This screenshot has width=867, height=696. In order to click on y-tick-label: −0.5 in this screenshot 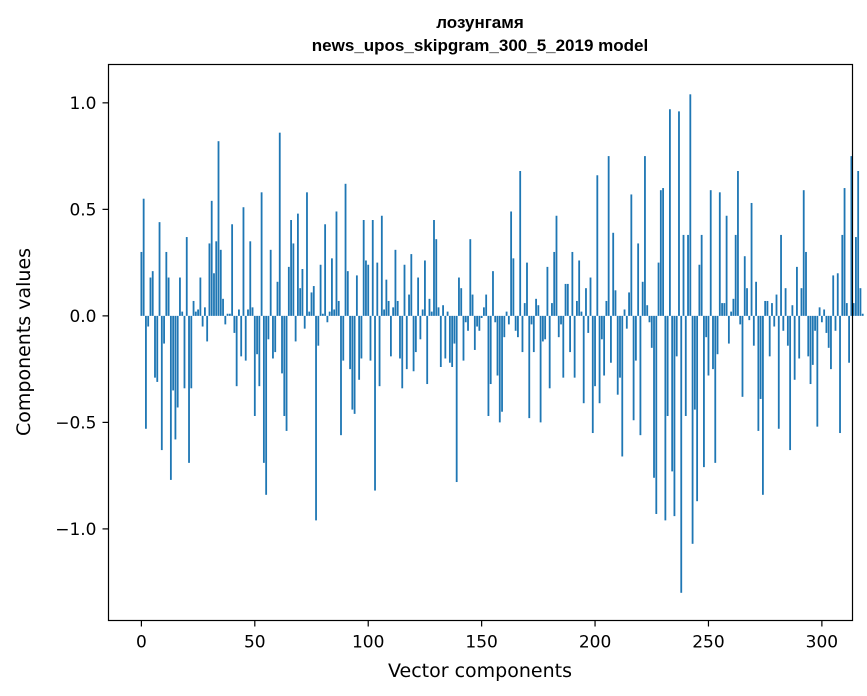, I will do `click(75, 423)`.